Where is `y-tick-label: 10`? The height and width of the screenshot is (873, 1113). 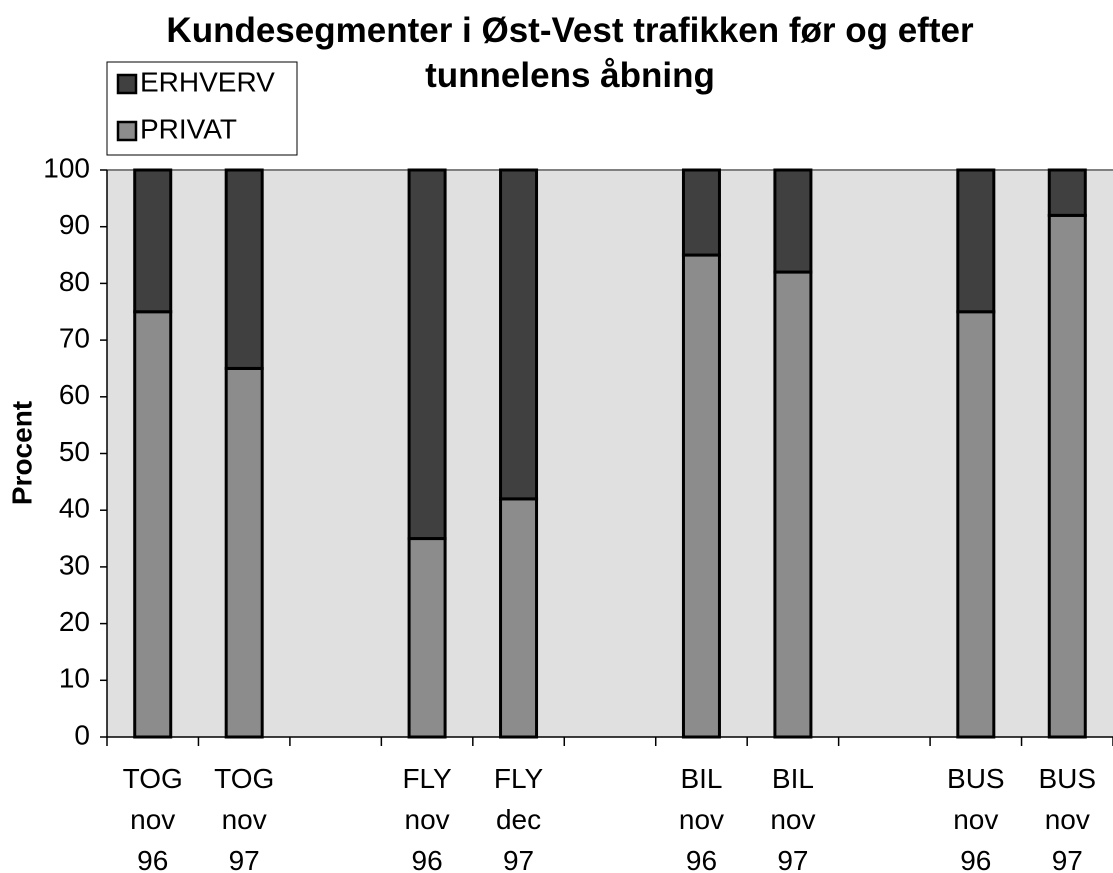
y-tick-label: 10 is located at coordinates (74, 678).